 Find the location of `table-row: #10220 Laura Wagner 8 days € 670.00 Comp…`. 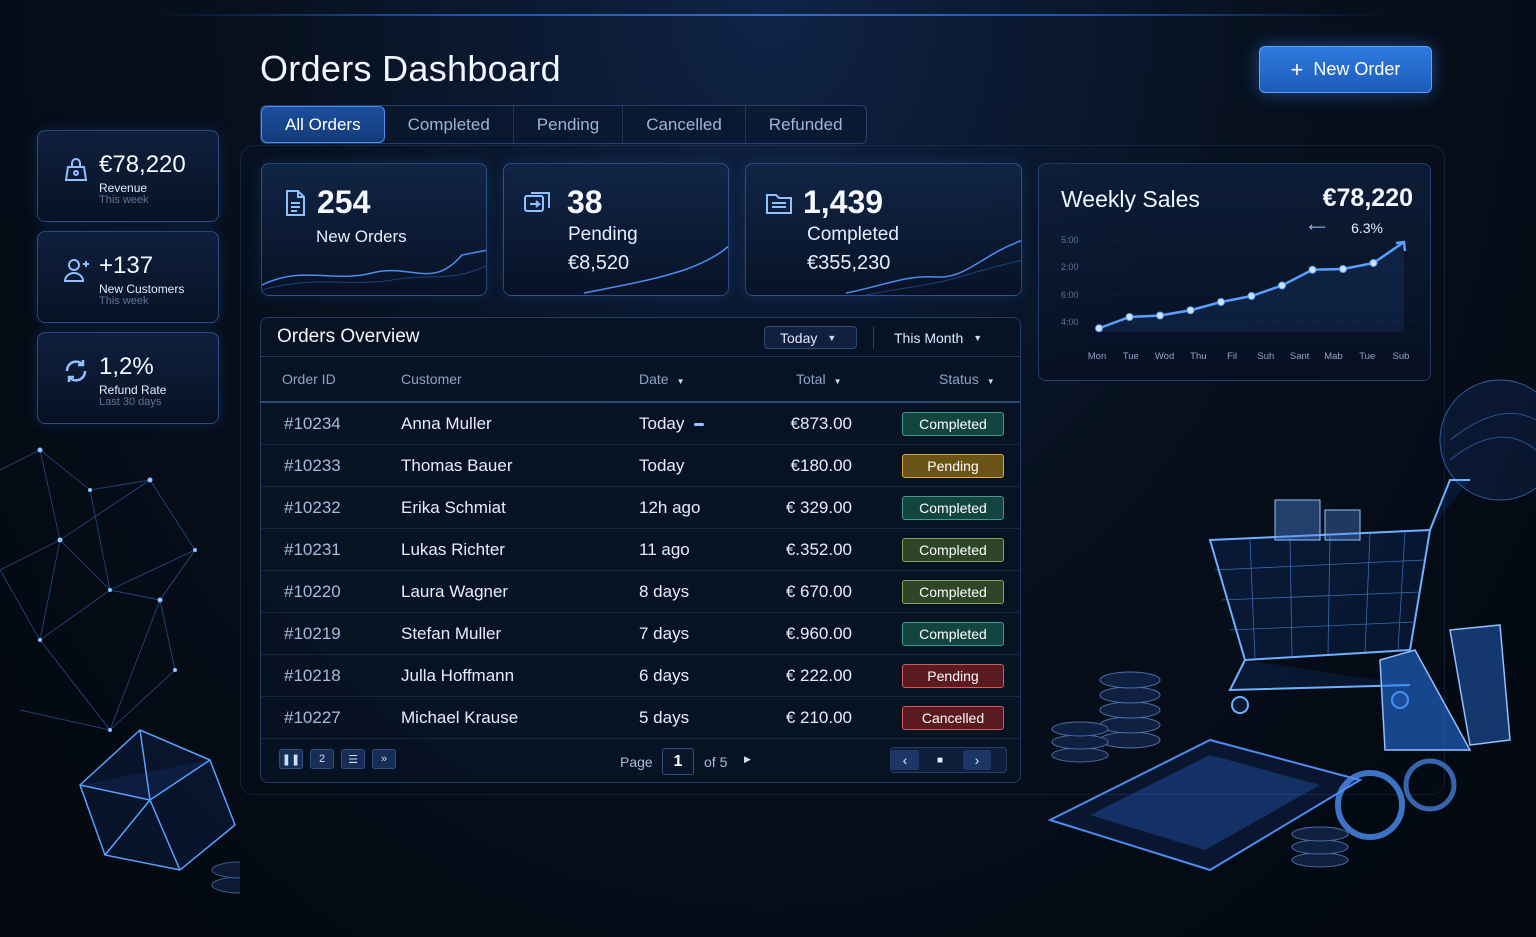

table-row: #10220 Laura Wagner 8 days € 670.00 Comp… is located at coordinates (640, 592).